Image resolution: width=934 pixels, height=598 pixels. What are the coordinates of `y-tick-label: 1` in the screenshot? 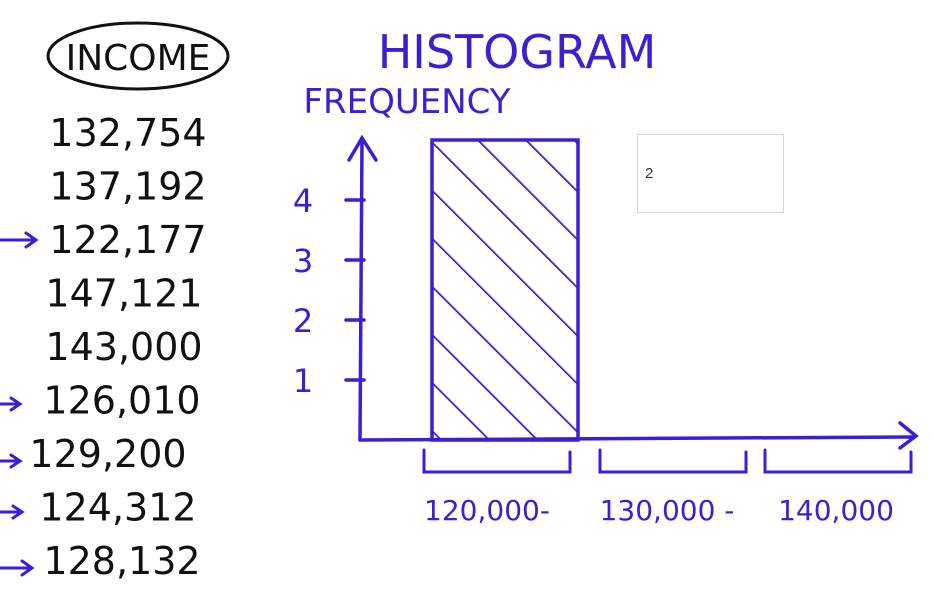 It's located at (303, 381).